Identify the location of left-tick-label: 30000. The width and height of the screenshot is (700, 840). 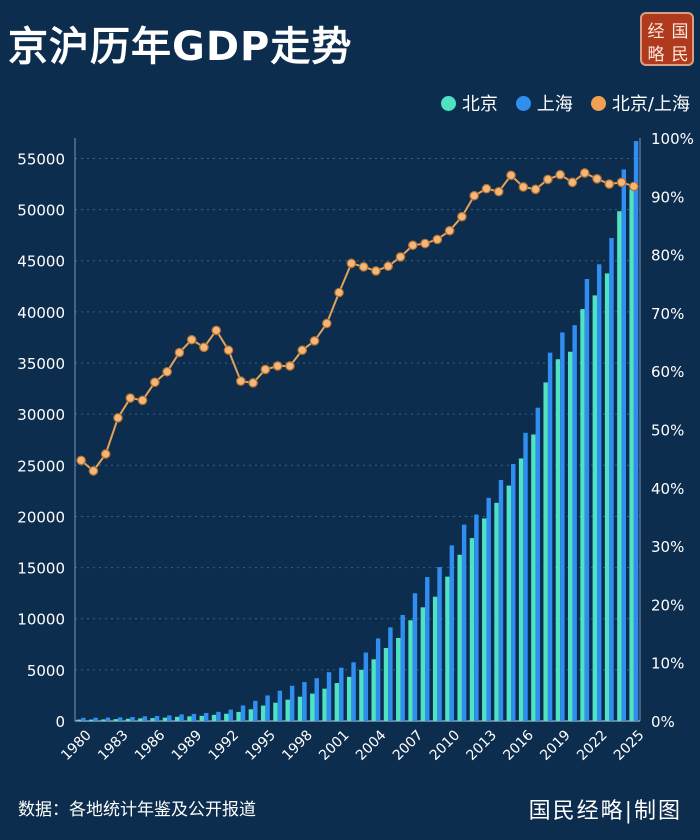
(41, 415).